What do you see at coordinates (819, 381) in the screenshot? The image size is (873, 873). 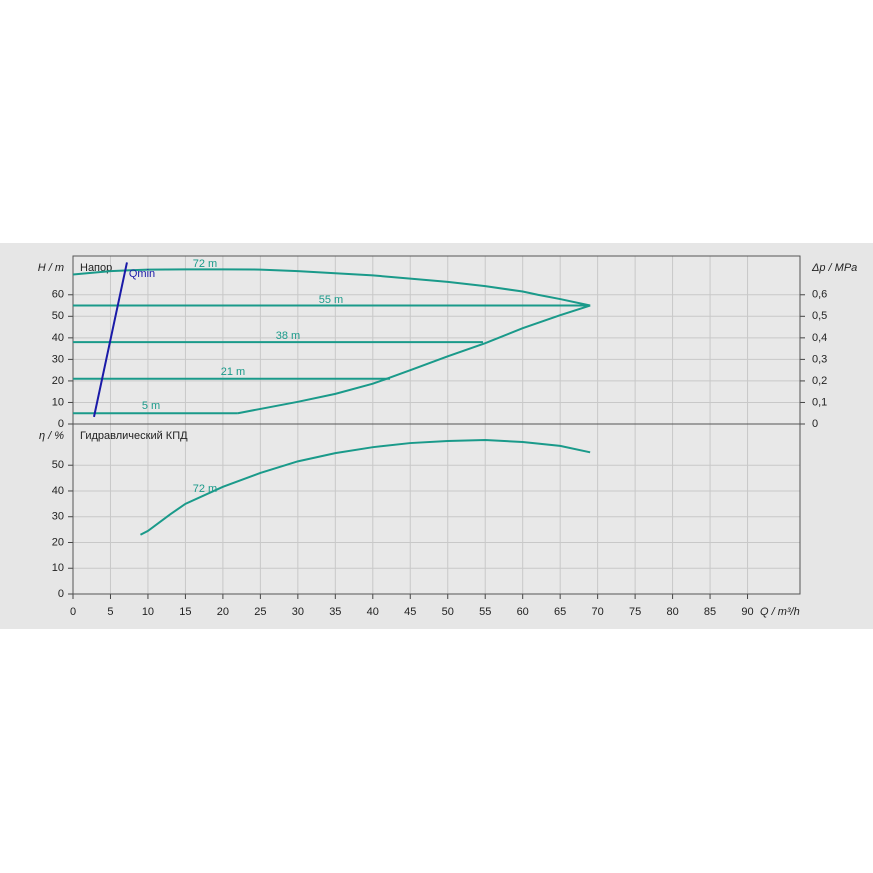 I see `y2-tick-label: 0,2` at bounding box center [819, 381].